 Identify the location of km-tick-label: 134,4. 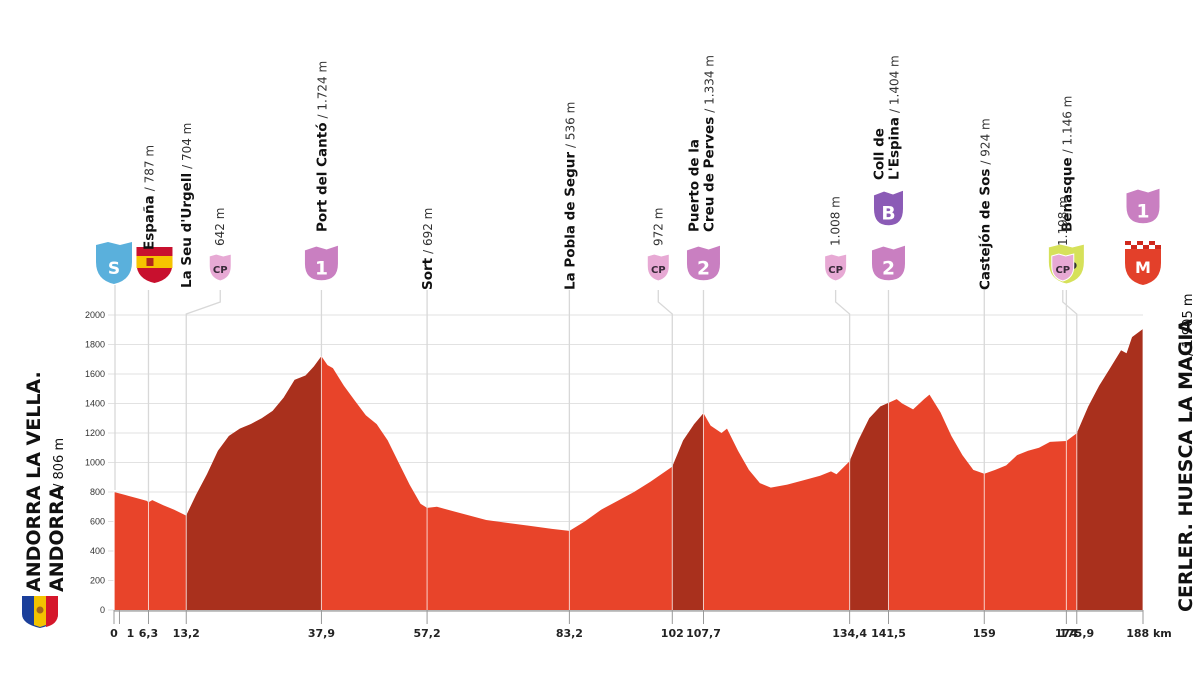
(849, 633).